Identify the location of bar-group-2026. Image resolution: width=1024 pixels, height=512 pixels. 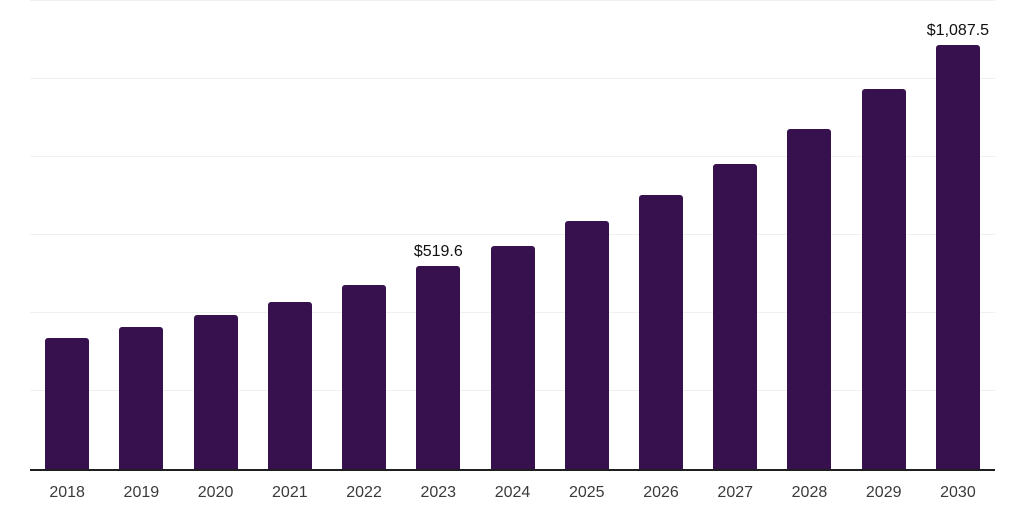
(661, 234).